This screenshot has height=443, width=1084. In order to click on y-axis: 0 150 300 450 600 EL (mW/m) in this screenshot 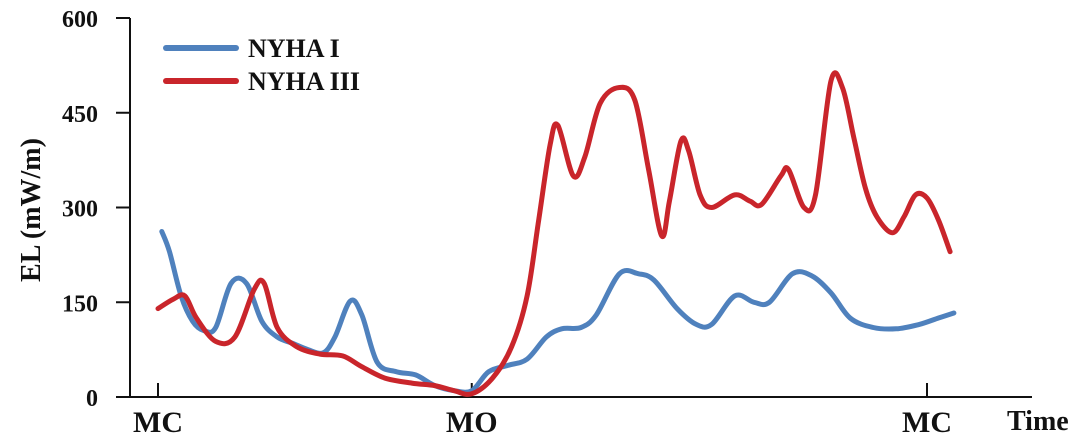, I will do `click(73, 209)`.